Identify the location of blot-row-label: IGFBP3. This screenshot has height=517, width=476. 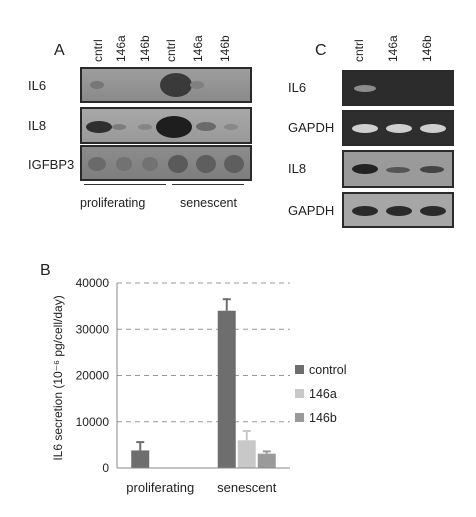
(51, 164).